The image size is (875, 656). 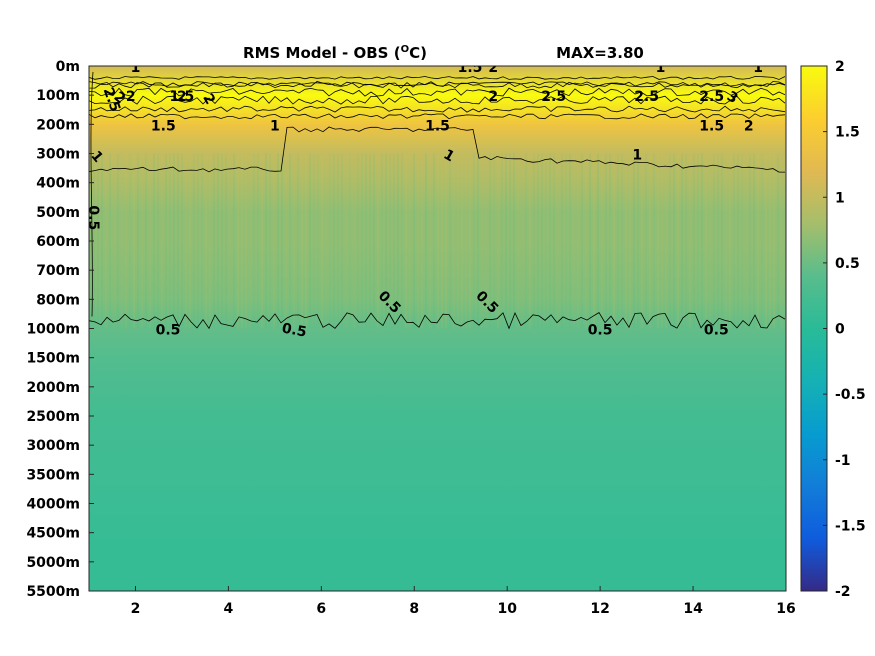 I want to click on x-tick-label: 12, so click(x=599, y=609).